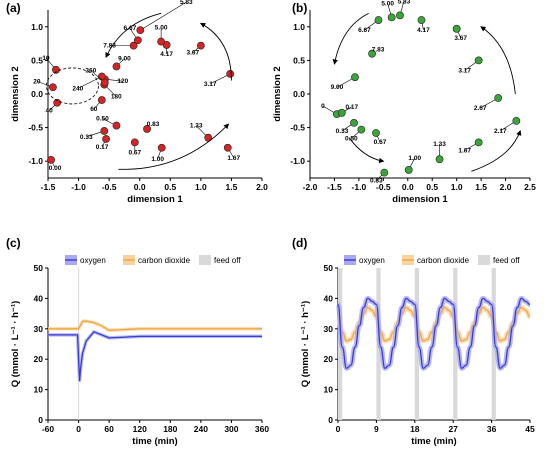 This screenshot has height=460, width=550. What do you see at coordinates (196, 126) in the screenshot?
I see `point-label: 1.33` at bounding box center [196, 126].